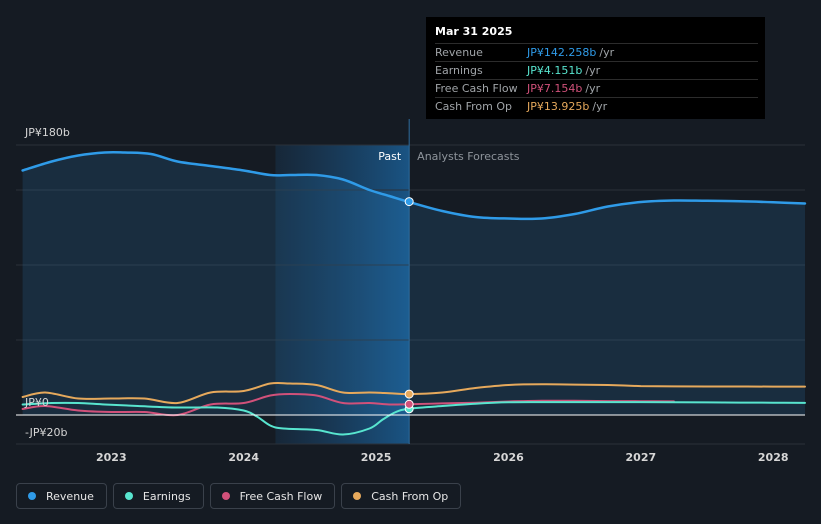 This screenshot has width=821, height=524. Describe the element at coordinates (476, 88) in the screenshot. I see `tooltip-label: Free Cash Flow` at that location.